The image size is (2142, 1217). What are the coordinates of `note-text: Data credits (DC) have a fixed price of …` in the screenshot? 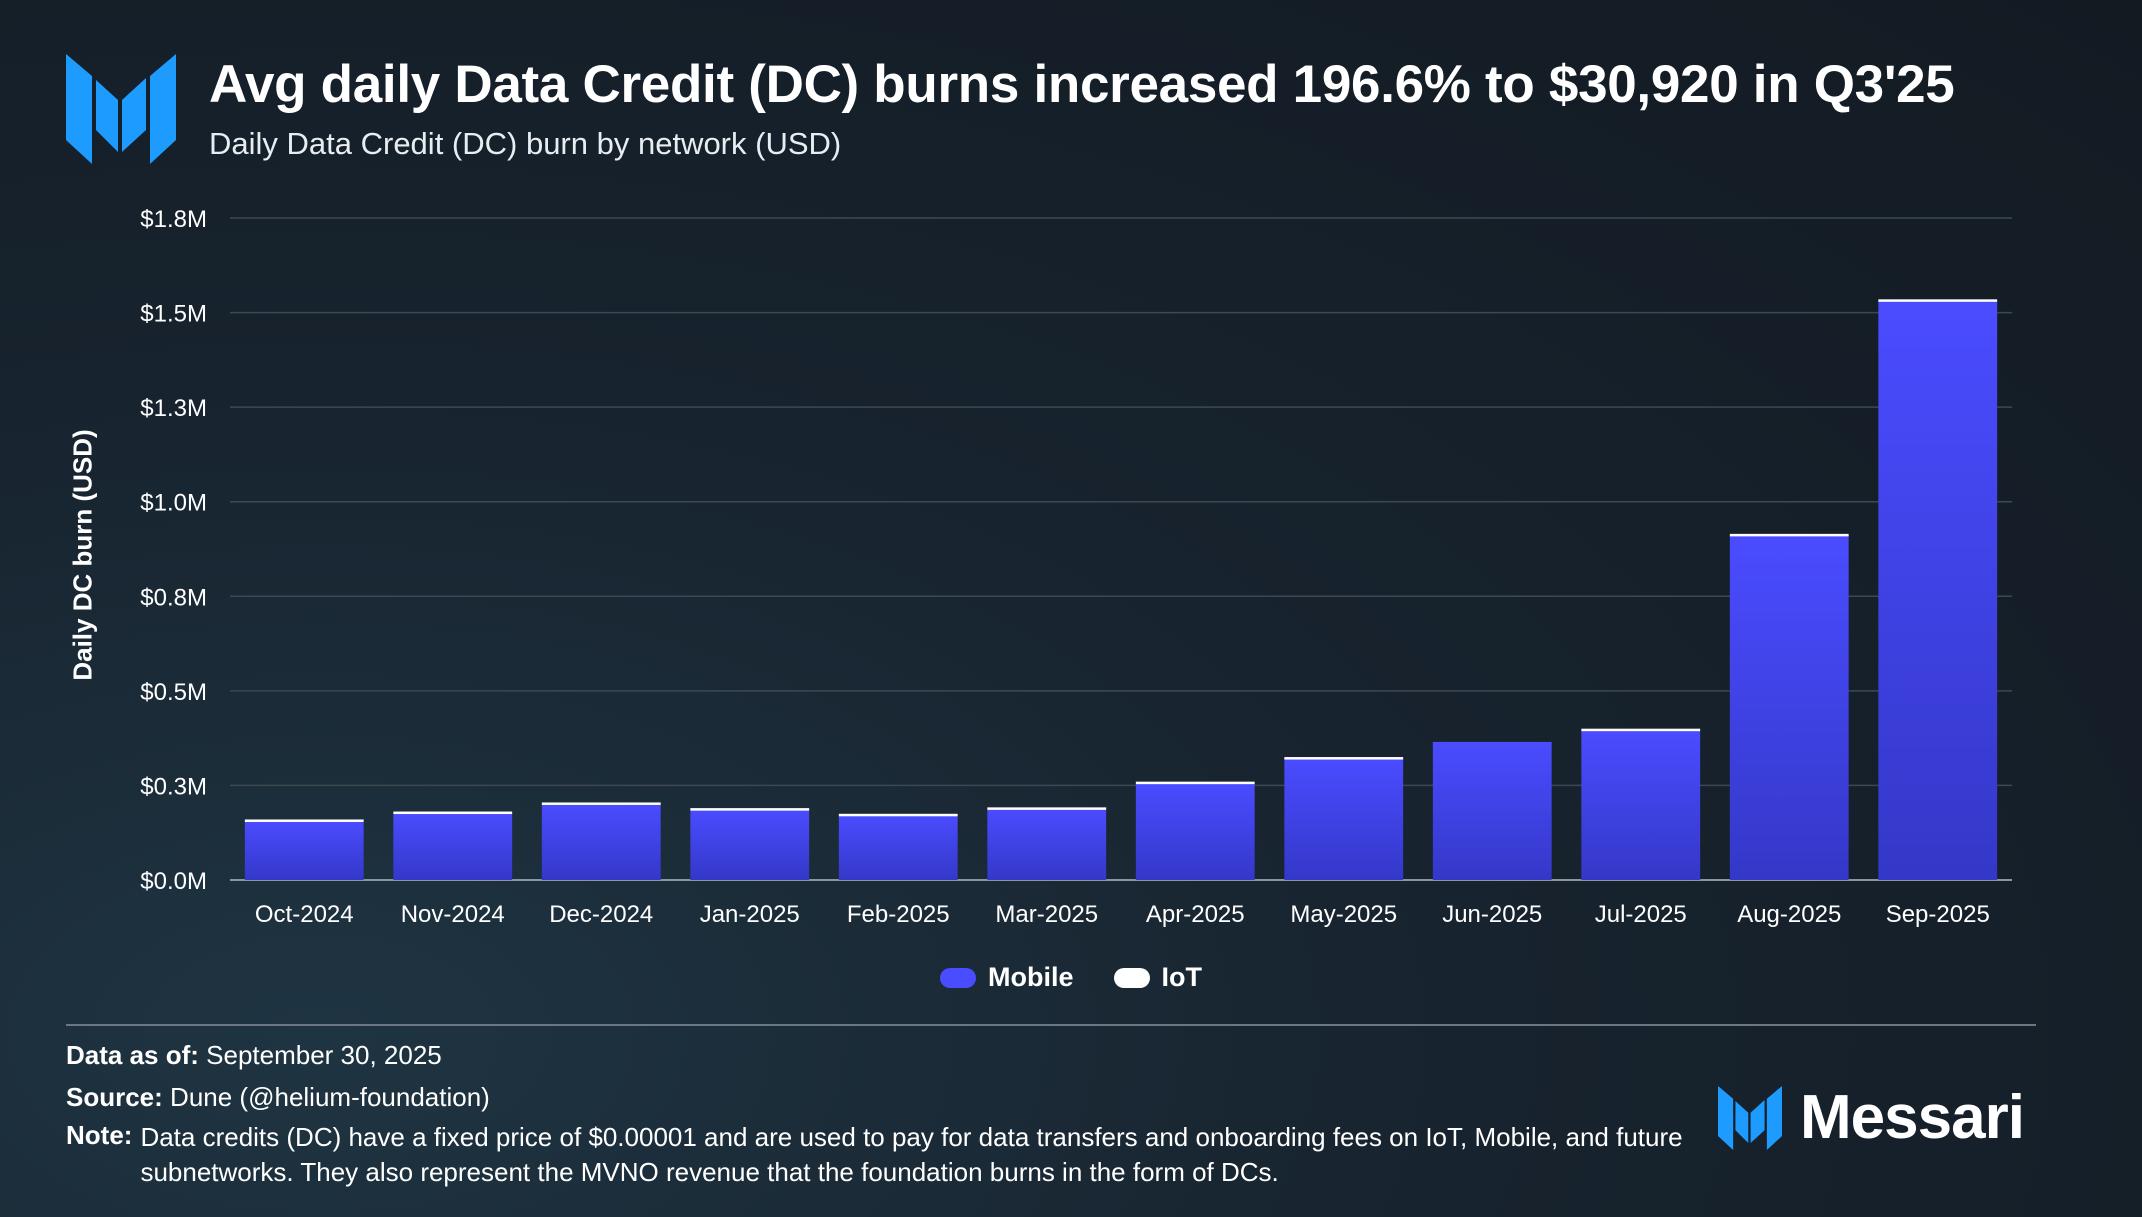 It's located at (911, 1154).